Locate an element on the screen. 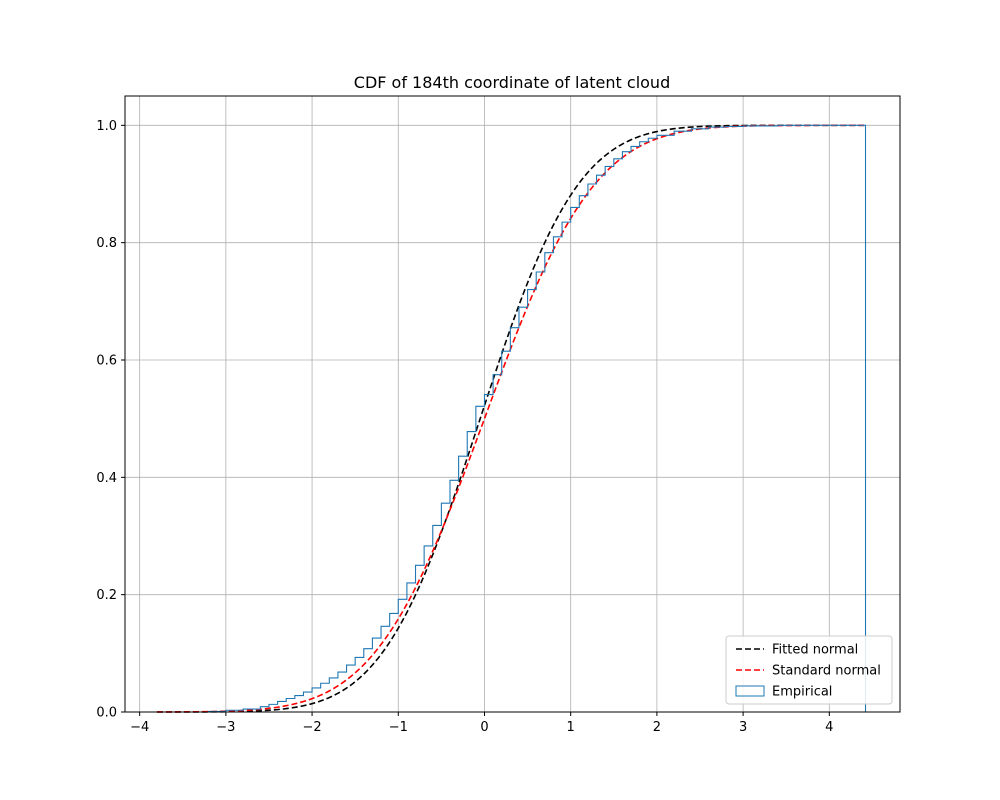 The image size is (1000, 800). y-tick-label: 0.6 is located at coordinates (106, 361).